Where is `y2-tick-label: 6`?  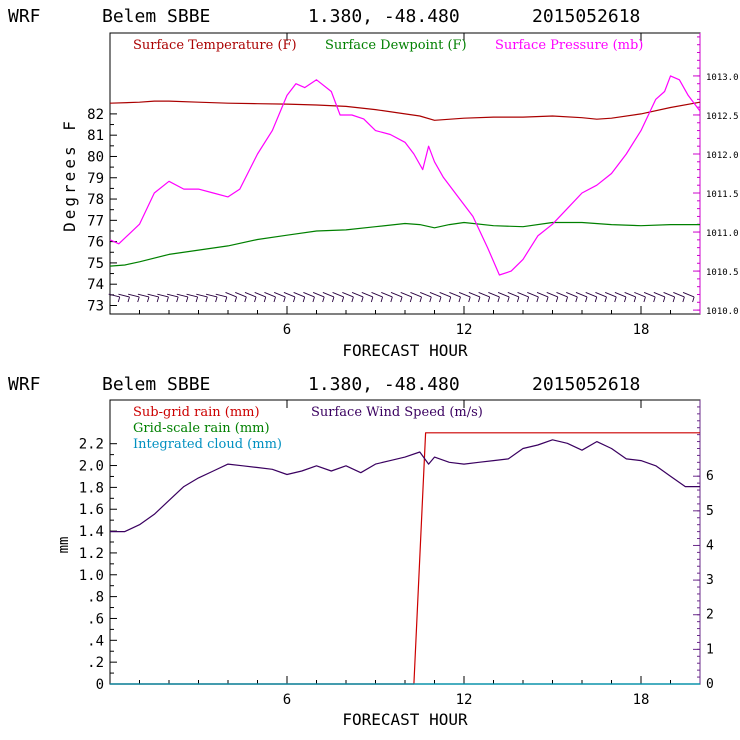 y2-tick-label: 6 is located at coordinates (710, 476).